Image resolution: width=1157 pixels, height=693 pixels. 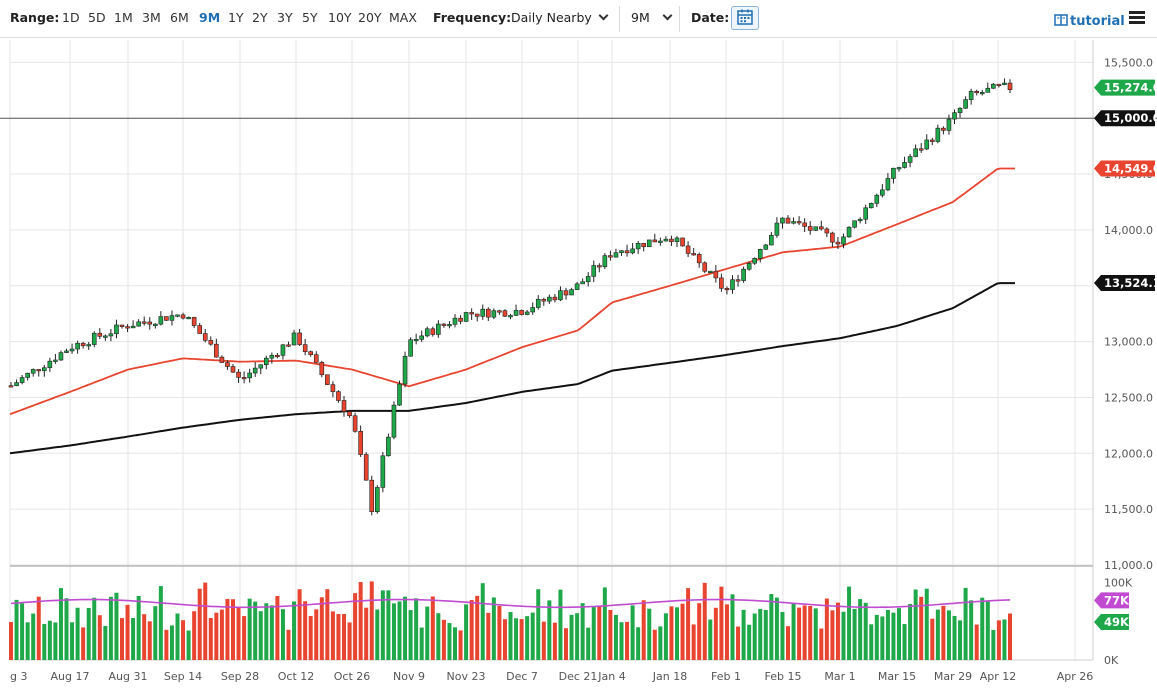 What do you see at coordinates (652, 17) in the screenshot?
I see `period-select: 9M` at bounding box center [652, 17].